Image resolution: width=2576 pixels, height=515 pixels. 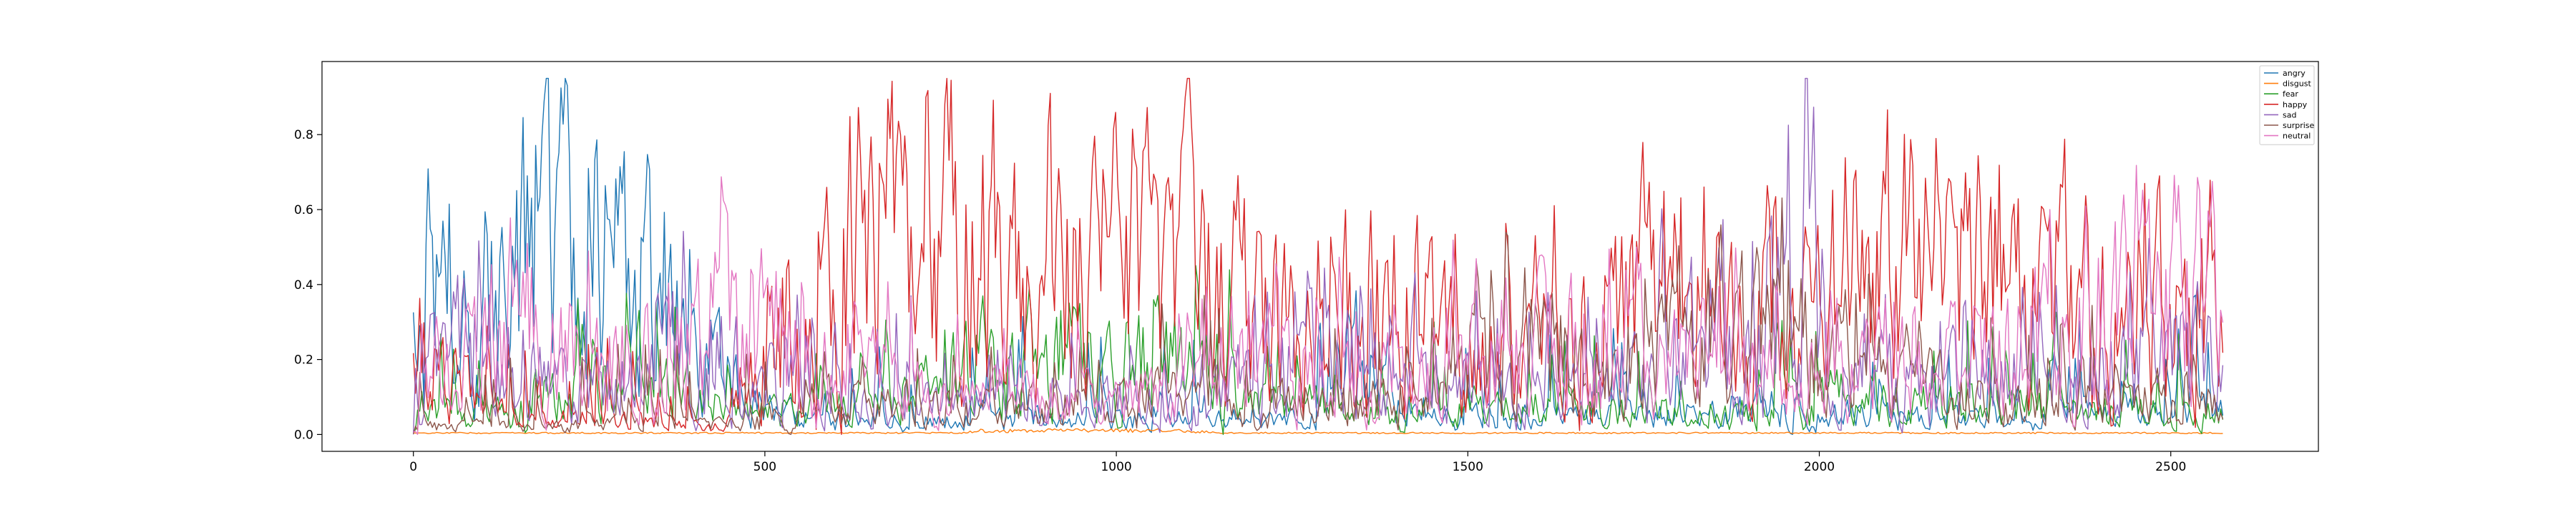 What do you see at coordinates (2299, 125) in the screenshot?
I see `legend-label-surprise: surprise` at bounding box center [2299, 125].